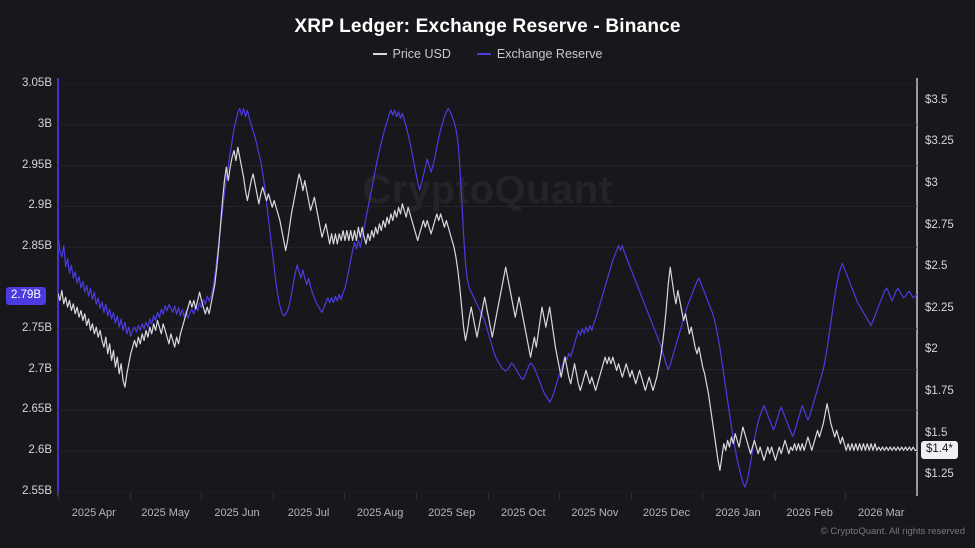 The width and height of the screenshot is (975, 548). Describe the element at coordinates (308, 513) in the screenshot. I see `x-axis-tick: 2025 Jul` at that location.